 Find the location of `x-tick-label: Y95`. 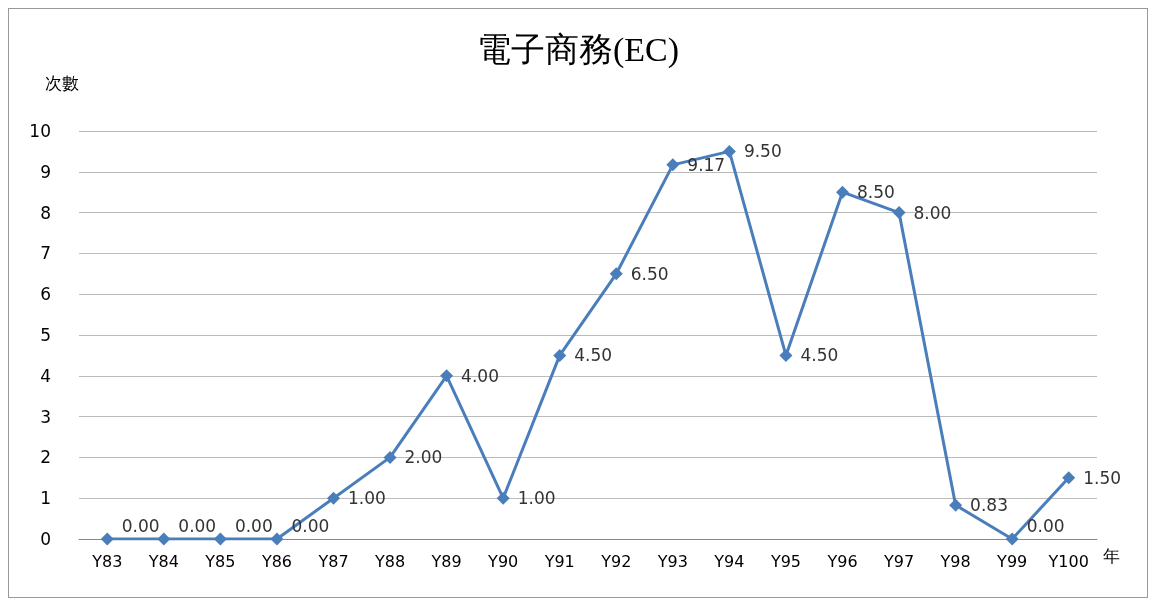

x-tick-label: Y95 is located at coordinates (785, 561).